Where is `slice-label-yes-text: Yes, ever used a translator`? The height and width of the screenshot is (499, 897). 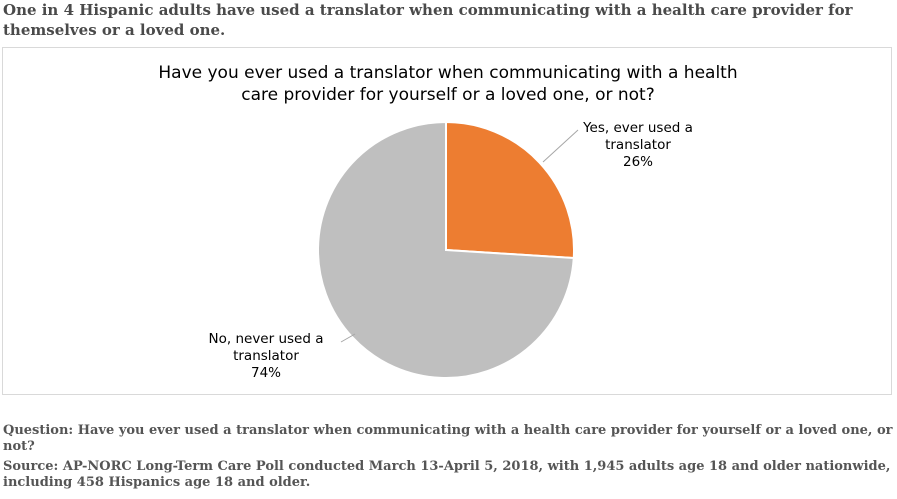 slice-label-yes-text: Yes, ever used a translator is located at coordinates (638, 136).